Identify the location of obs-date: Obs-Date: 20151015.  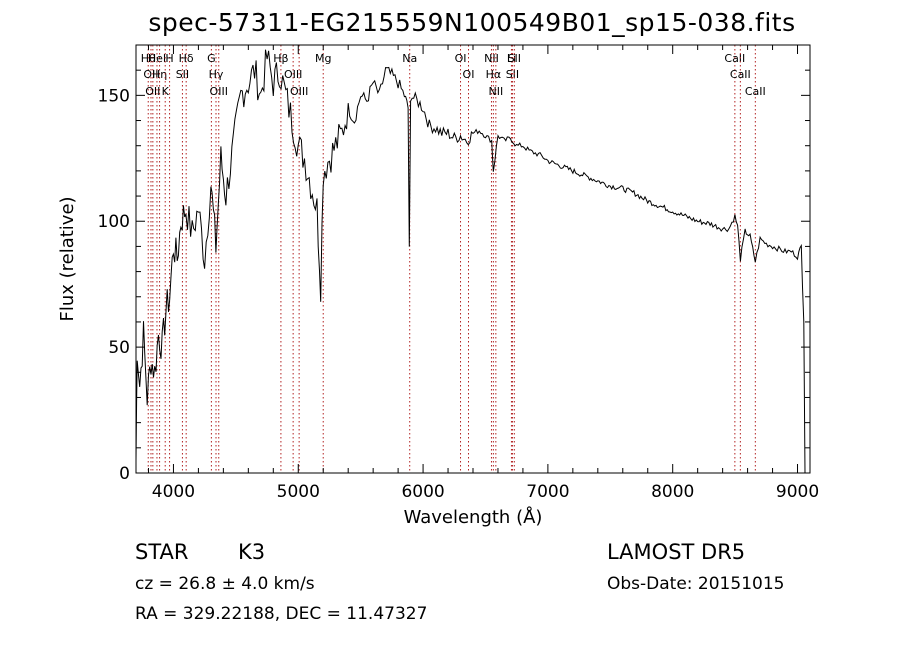
(696, 584).